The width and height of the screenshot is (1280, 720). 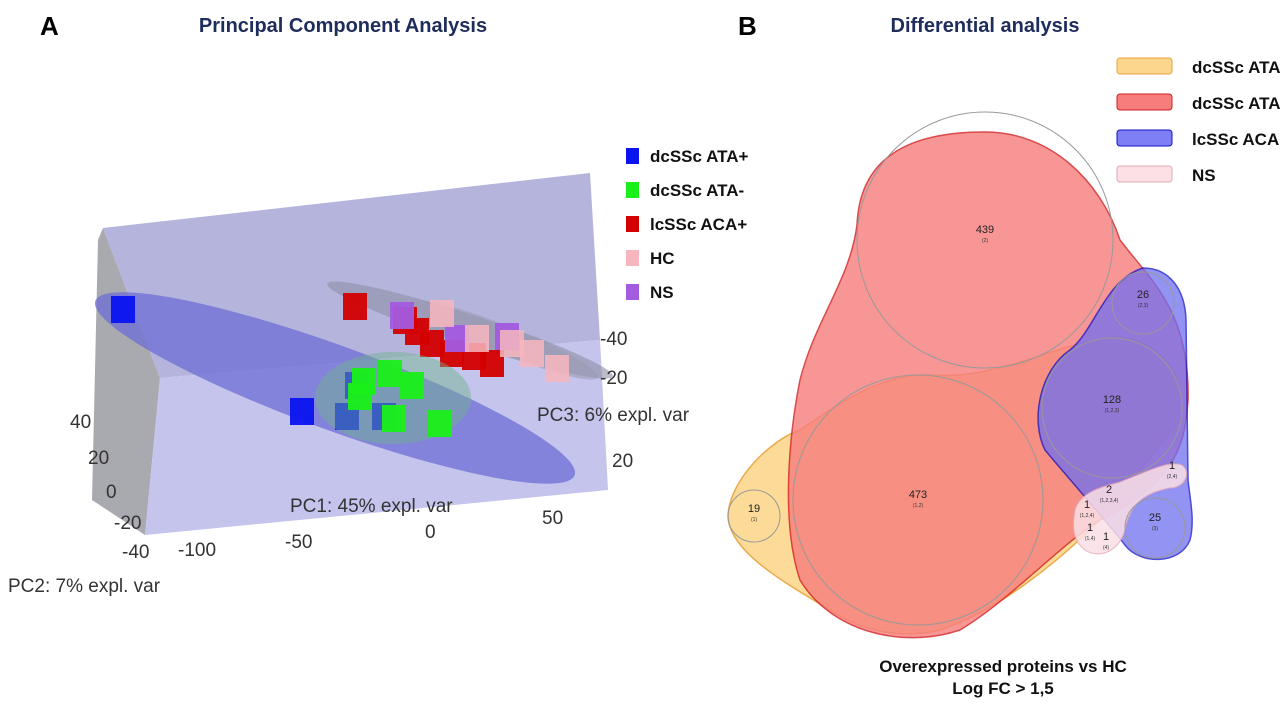 I want to click on y-tick: 0, so click(x=111, y=492).